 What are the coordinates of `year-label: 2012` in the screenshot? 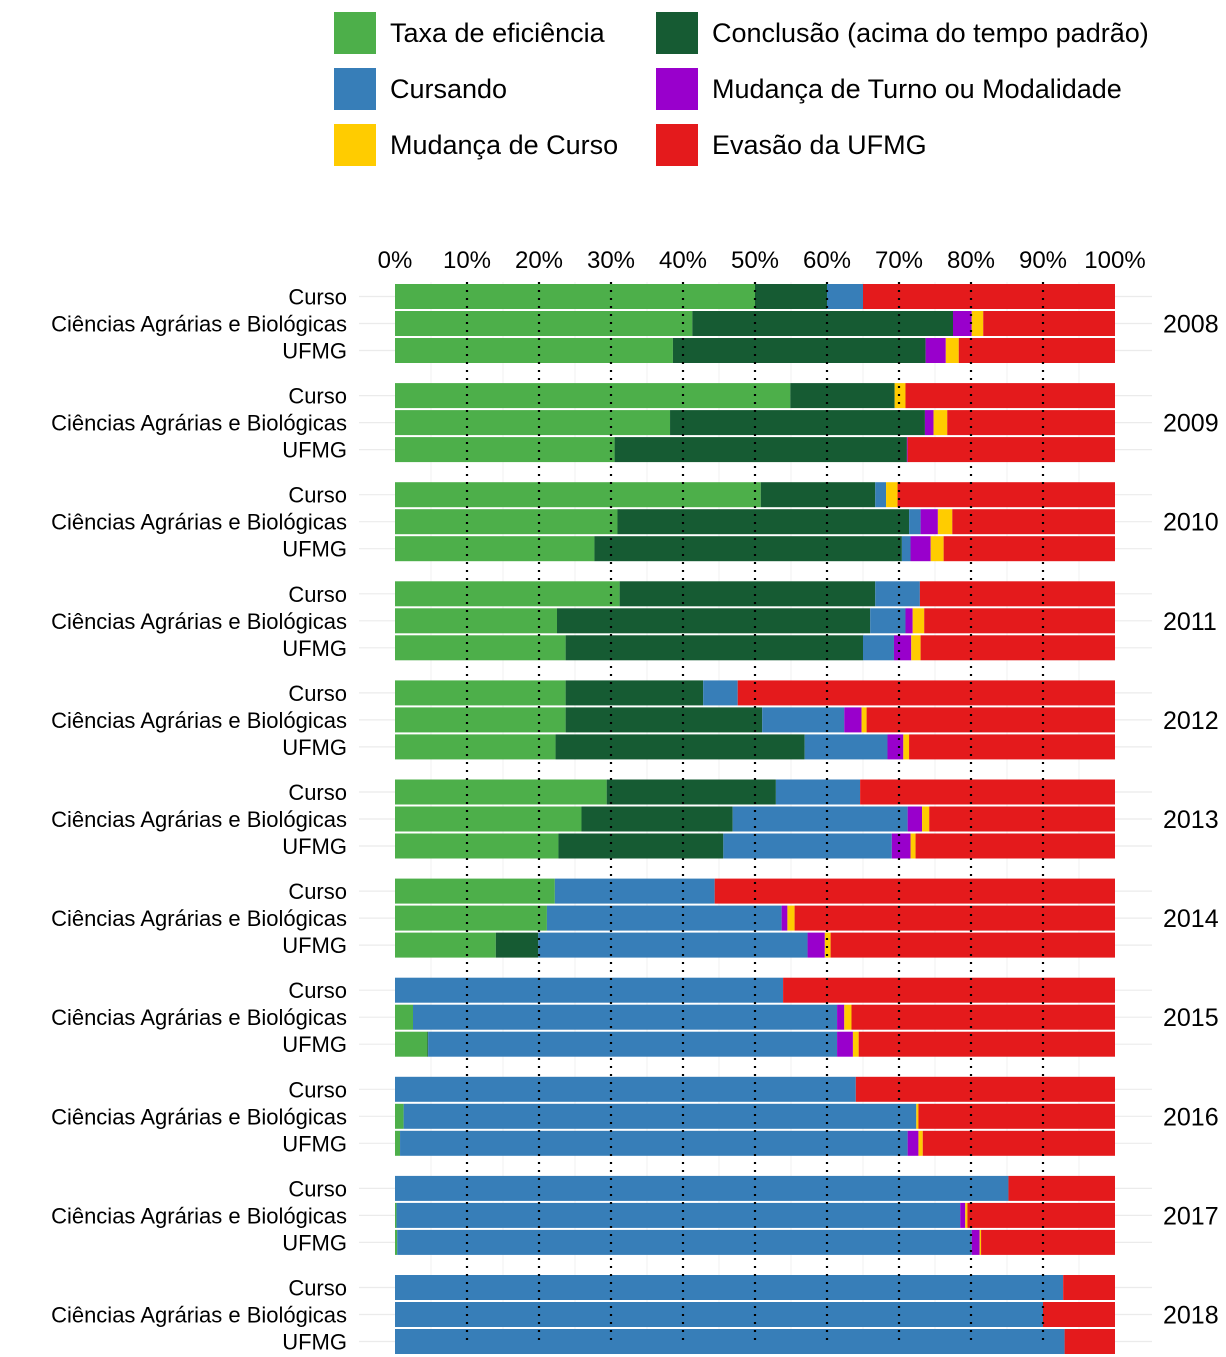 It's located at (1191, 721).